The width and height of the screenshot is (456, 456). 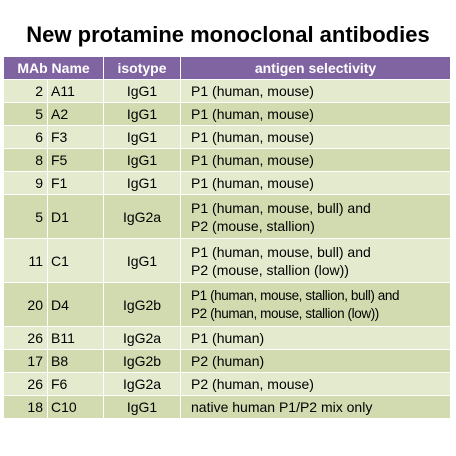 I want to click on column-header-isotype: isotype, so click(x=142, y=68).